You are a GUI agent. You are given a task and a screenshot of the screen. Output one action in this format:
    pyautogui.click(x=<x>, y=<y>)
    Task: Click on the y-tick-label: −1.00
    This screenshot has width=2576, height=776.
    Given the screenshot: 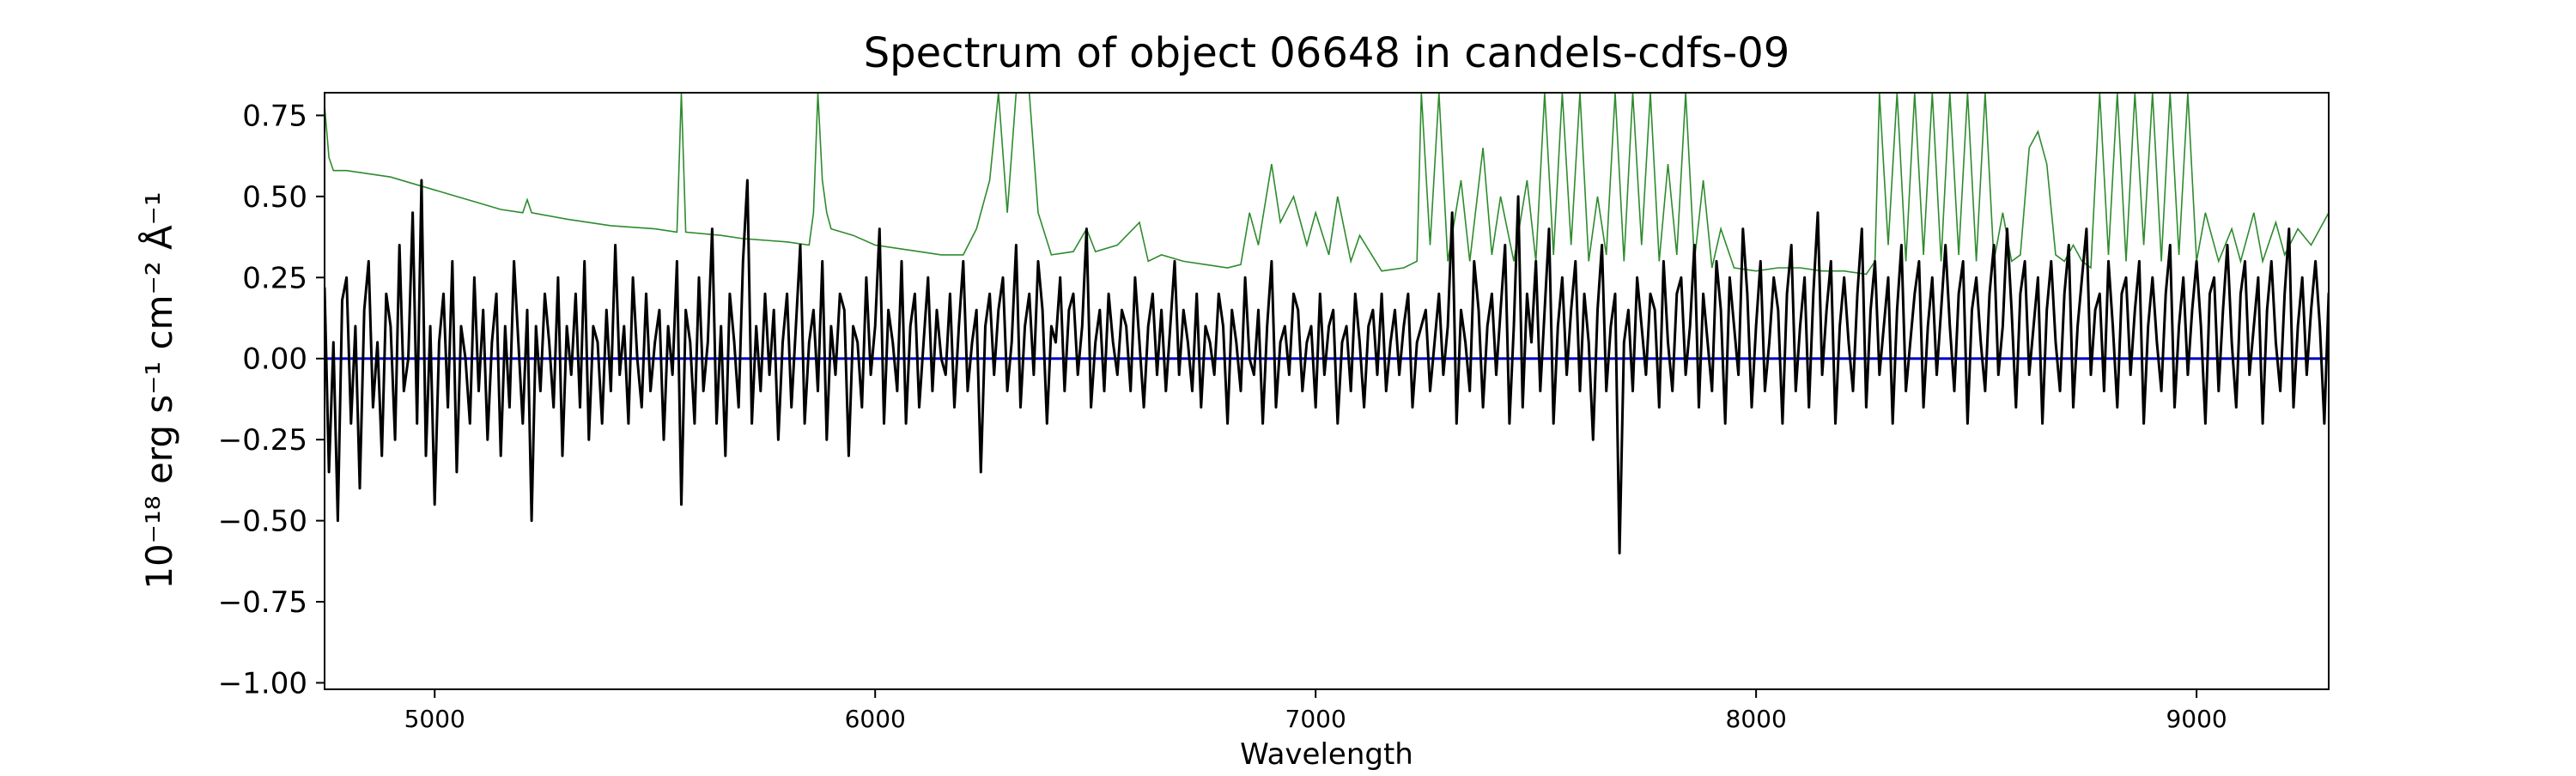 What is the action you would take?
    pyautogui.click(x=262, y=683)
    